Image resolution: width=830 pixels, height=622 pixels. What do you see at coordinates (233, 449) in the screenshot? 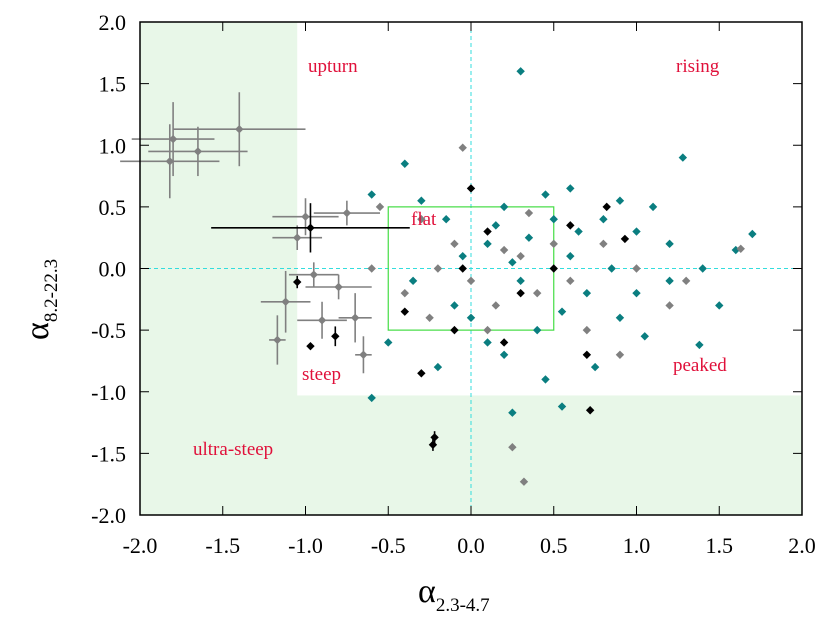
I see `annotation: ultra-steep` at bounding box center [233, 449].